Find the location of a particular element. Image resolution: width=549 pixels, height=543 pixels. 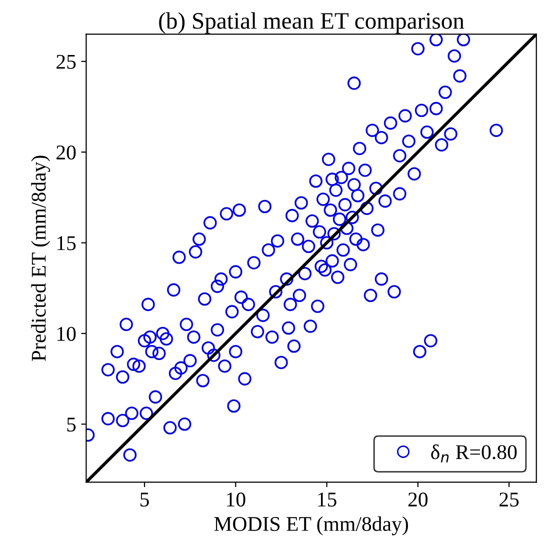

x-tick-label: 25 is located at coordinates (509, 499).